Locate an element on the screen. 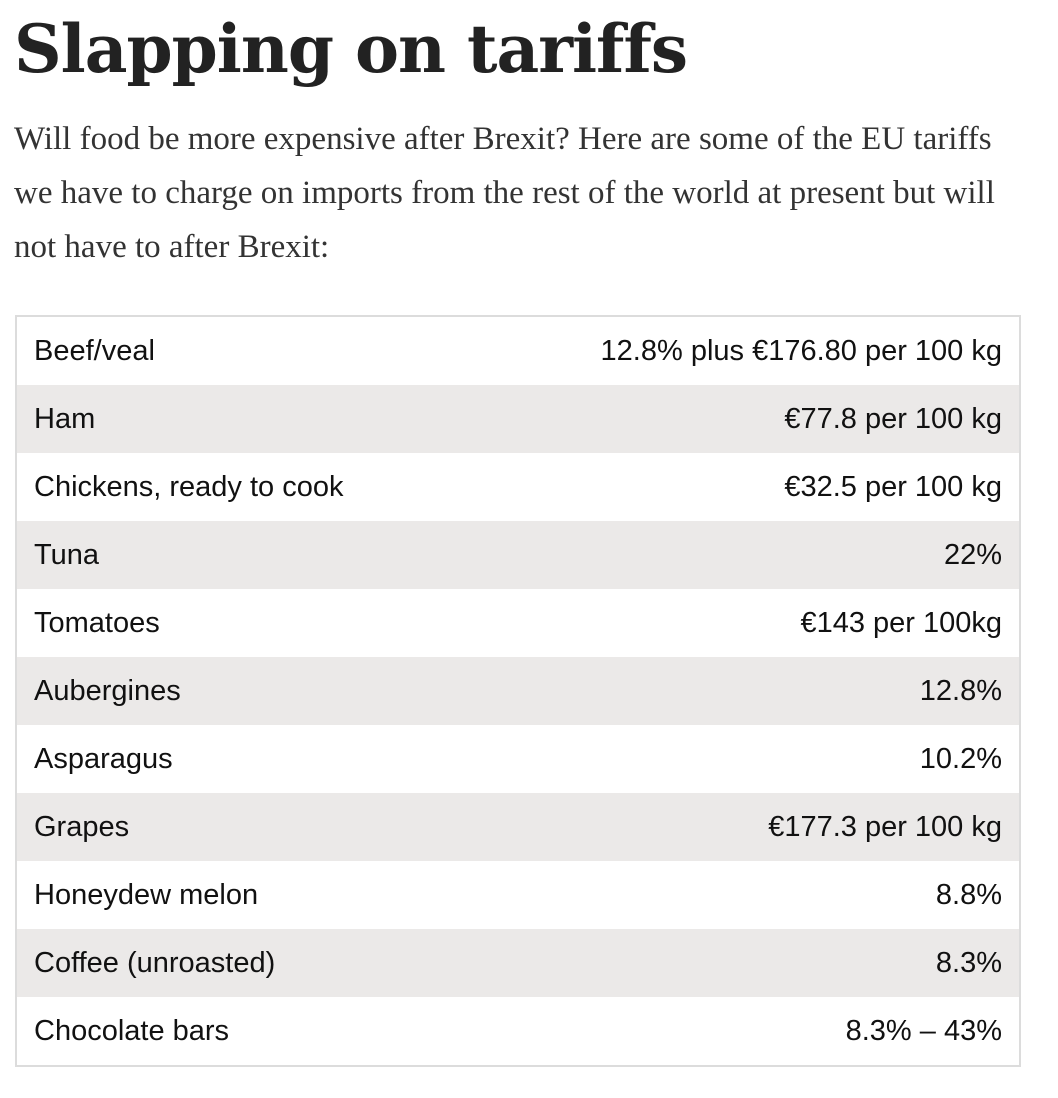 Image resolution: width=1058 pixels, height=1098 pixels. table-row: Asparagus 10.2% is located at coordinates (518, 759).